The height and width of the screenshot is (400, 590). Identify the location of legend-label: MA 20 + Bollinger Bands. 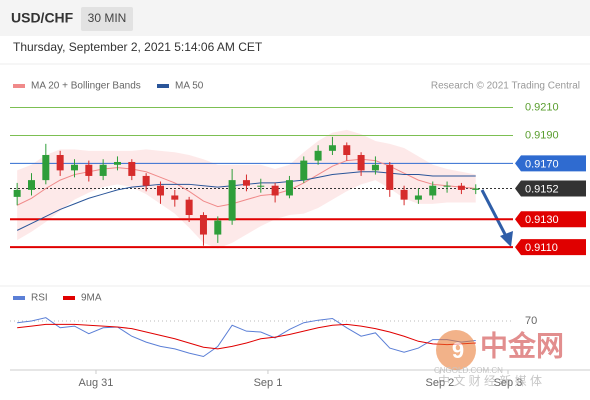
(86, 86).